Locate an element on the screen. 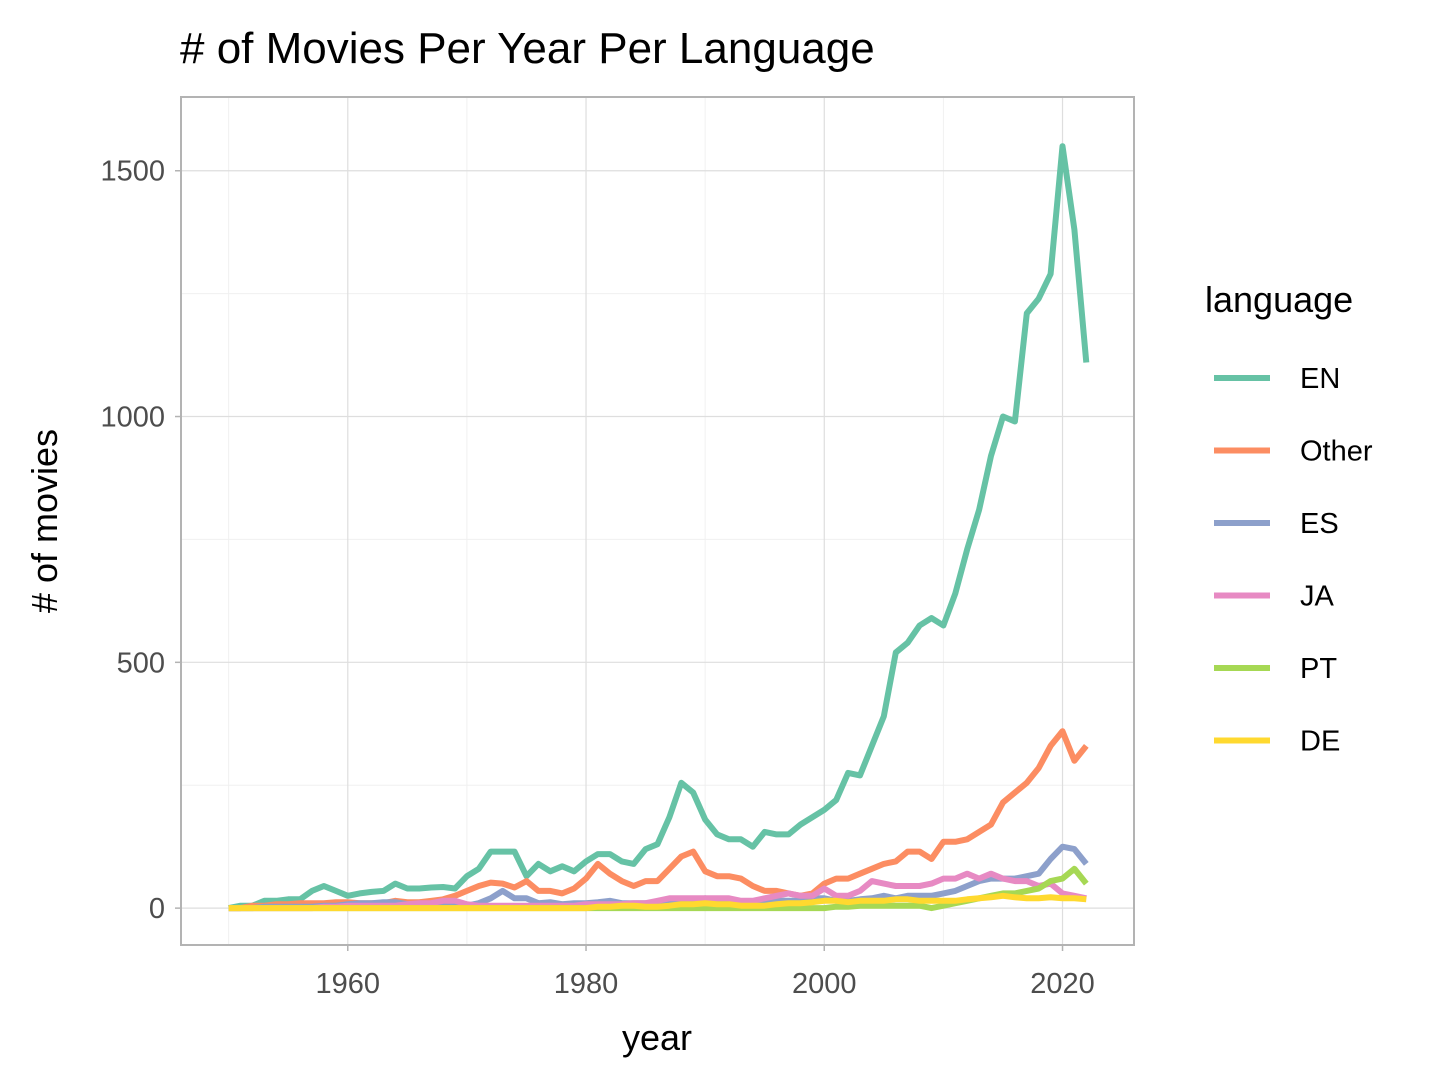 The width and height of the screenshot is (1443, 1081). legend-label-en: EN is located at coordinates (1320, 379).